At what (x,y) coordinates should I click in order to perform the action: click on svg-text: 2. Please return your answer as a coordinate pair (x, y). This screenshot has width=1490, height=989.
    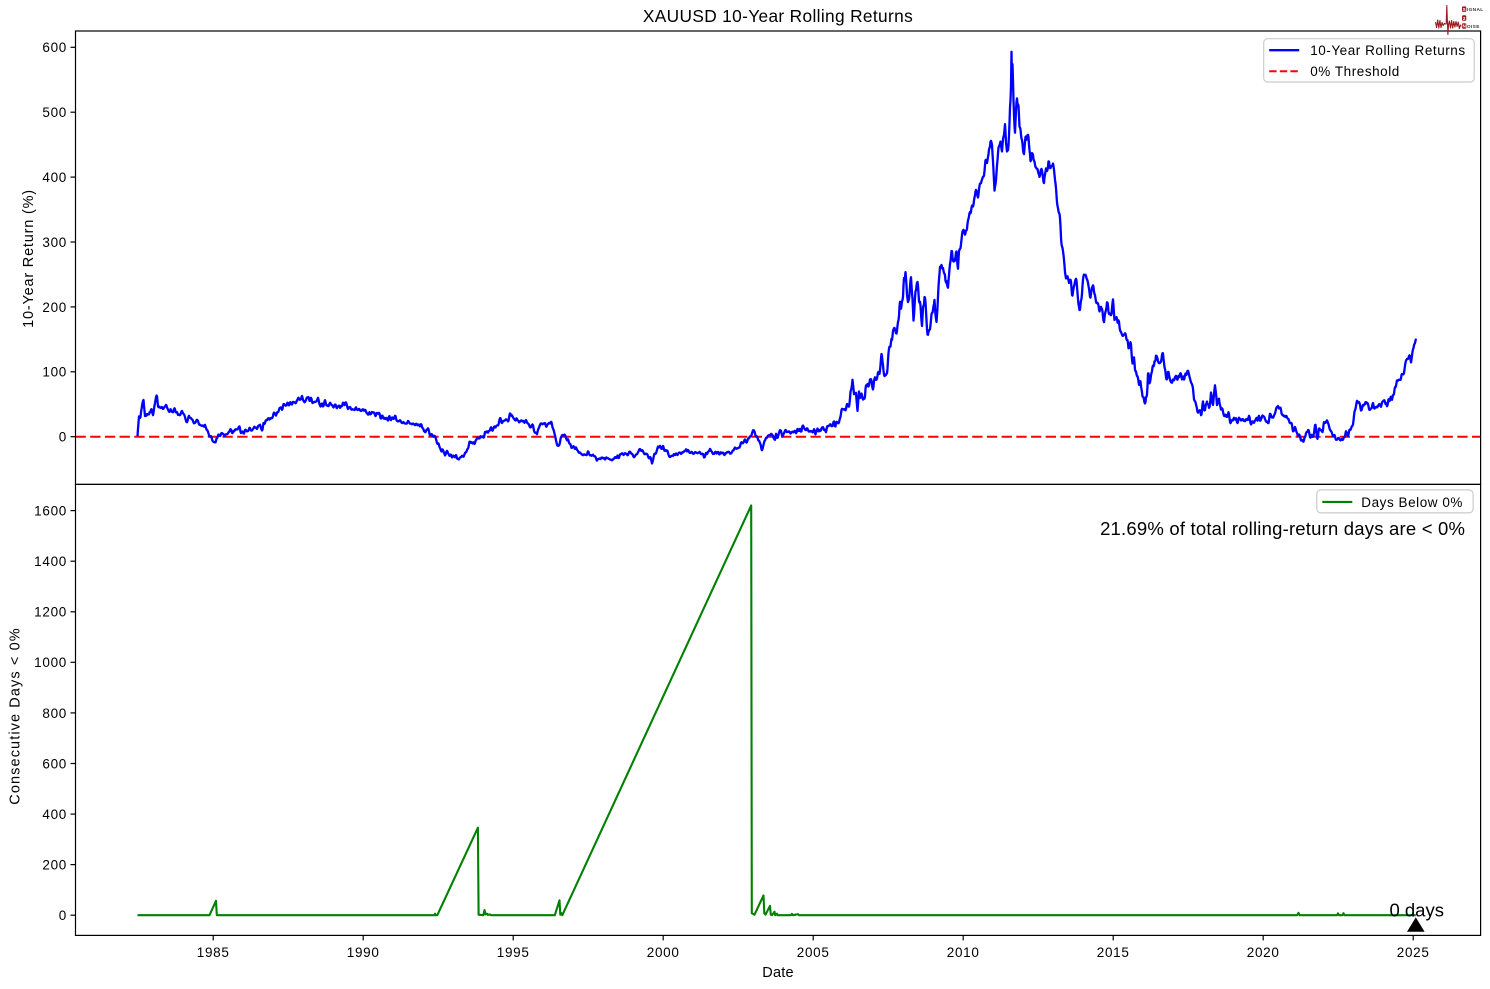
    Looking at the image, I should click on (1464, 18).